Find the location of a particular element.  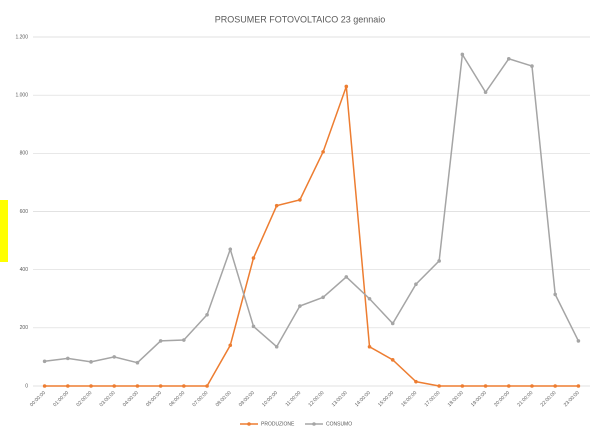

y-tick-label: 800 is located at coordinates (24, 154).